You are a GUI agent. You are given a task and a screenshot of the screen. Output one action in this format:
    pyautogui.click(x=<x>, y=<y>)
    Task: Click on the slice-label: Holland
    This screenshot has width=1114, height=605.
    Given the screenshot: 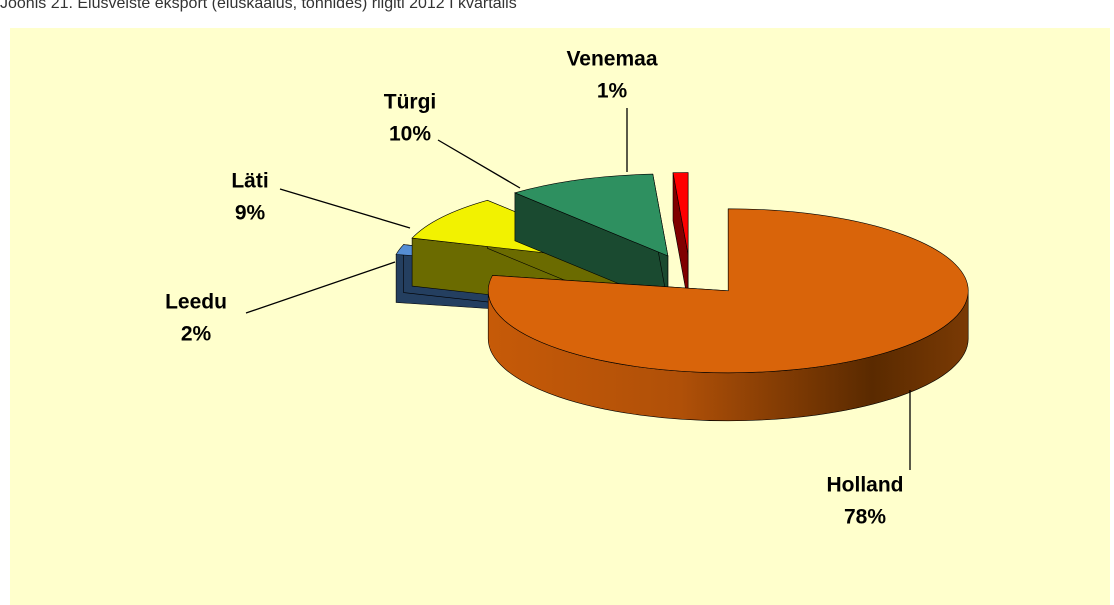 What is the action you would take?
    pyautogui.click(x=865, y=485)
    